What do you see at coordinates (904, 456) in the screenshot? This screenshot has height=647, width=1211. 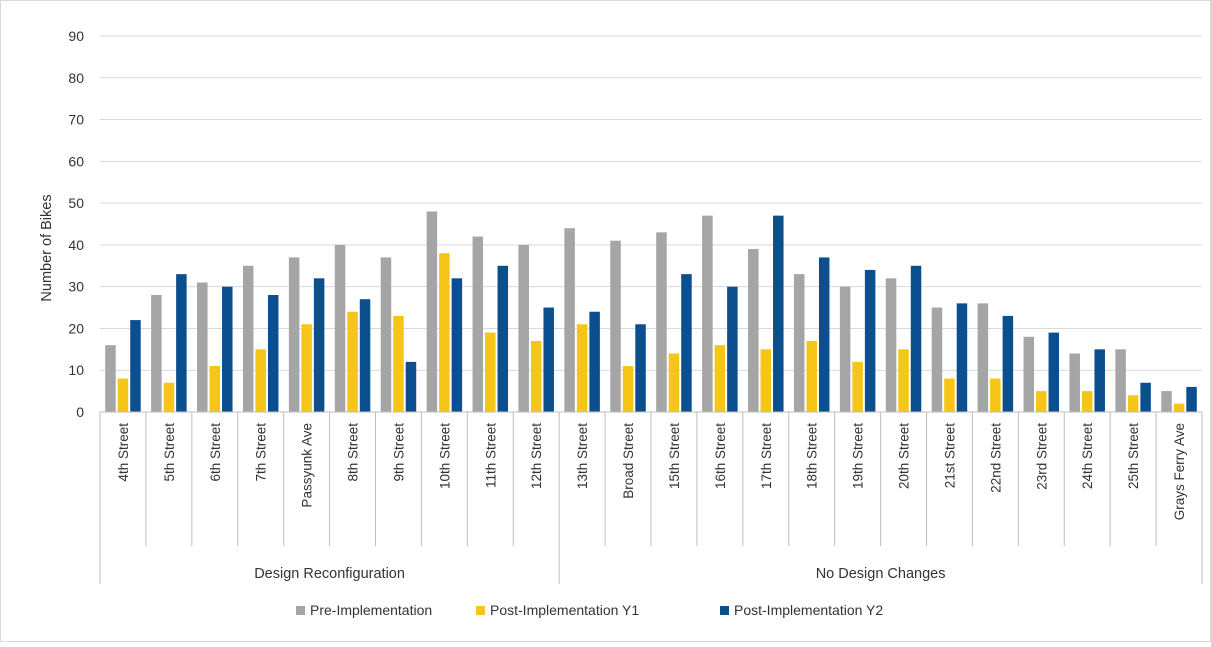 I see `x-tick-label: 20th Street` at bounding box center [904, 456].